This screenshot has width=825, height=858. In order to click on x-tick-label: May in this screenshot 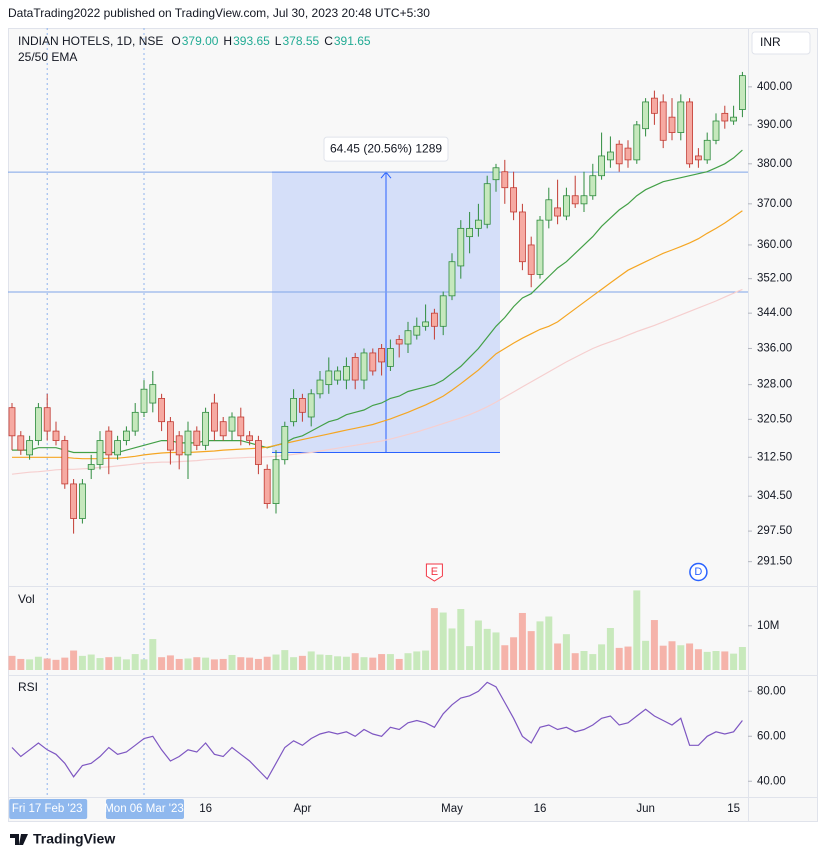, I will do `click(452, 809)`.